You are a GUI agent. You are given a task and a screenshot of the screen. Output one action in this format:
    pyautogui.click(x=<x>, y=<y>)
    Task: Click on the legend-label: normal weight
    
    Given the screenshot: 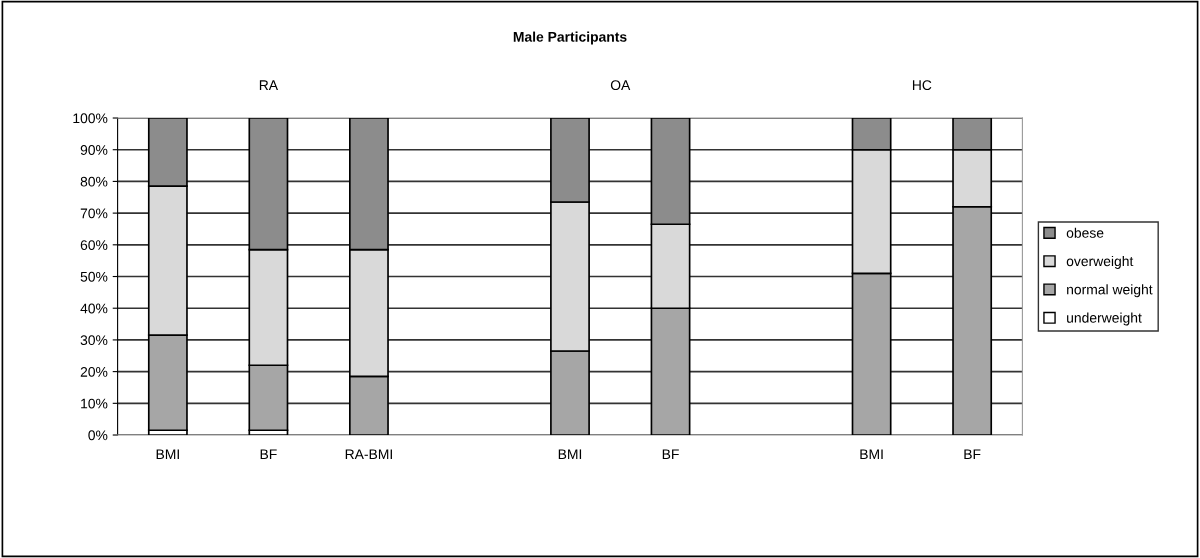 What is the action you would take?
    pyautogui.click(x=1110, y=291)
    